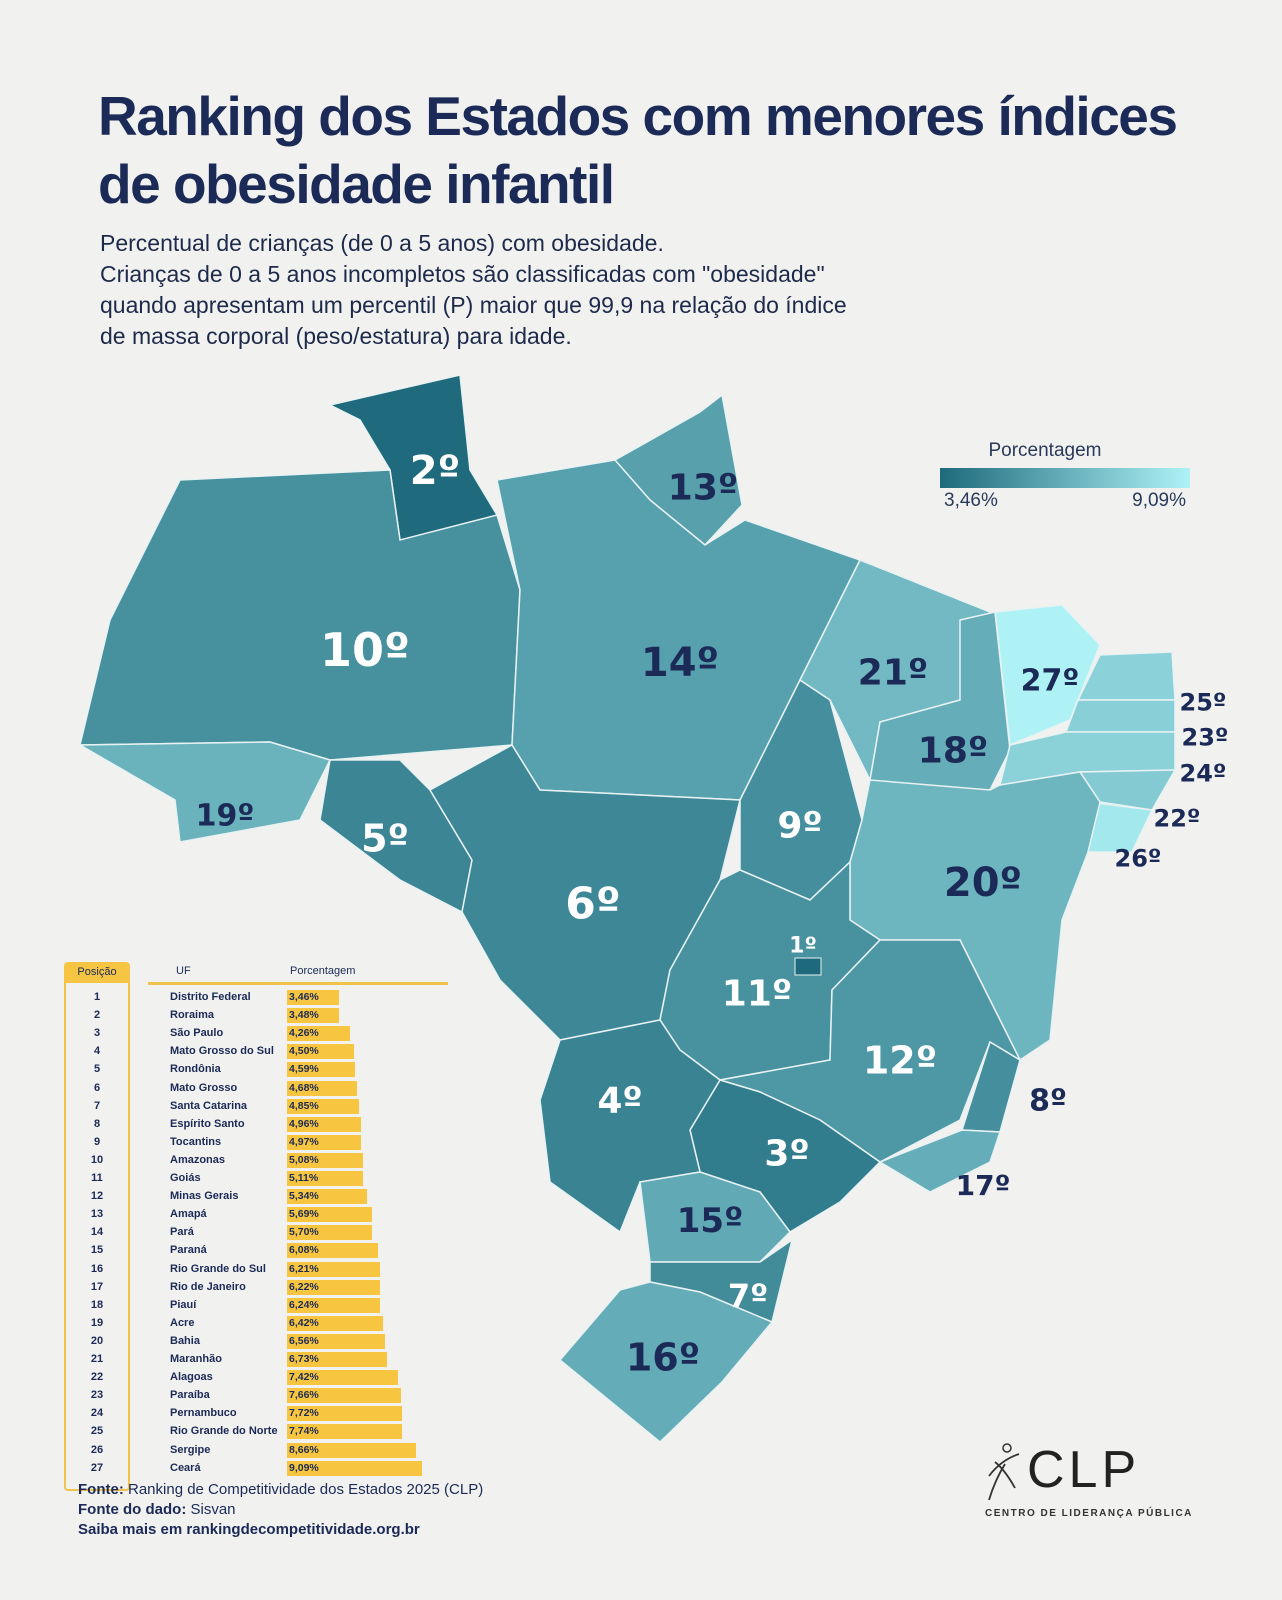 This screenshot has height=1600, width=1282. Describe the element at coordinates (207, 1123) in the screenshot. I see `row-state: Espírito Santo` at that location.